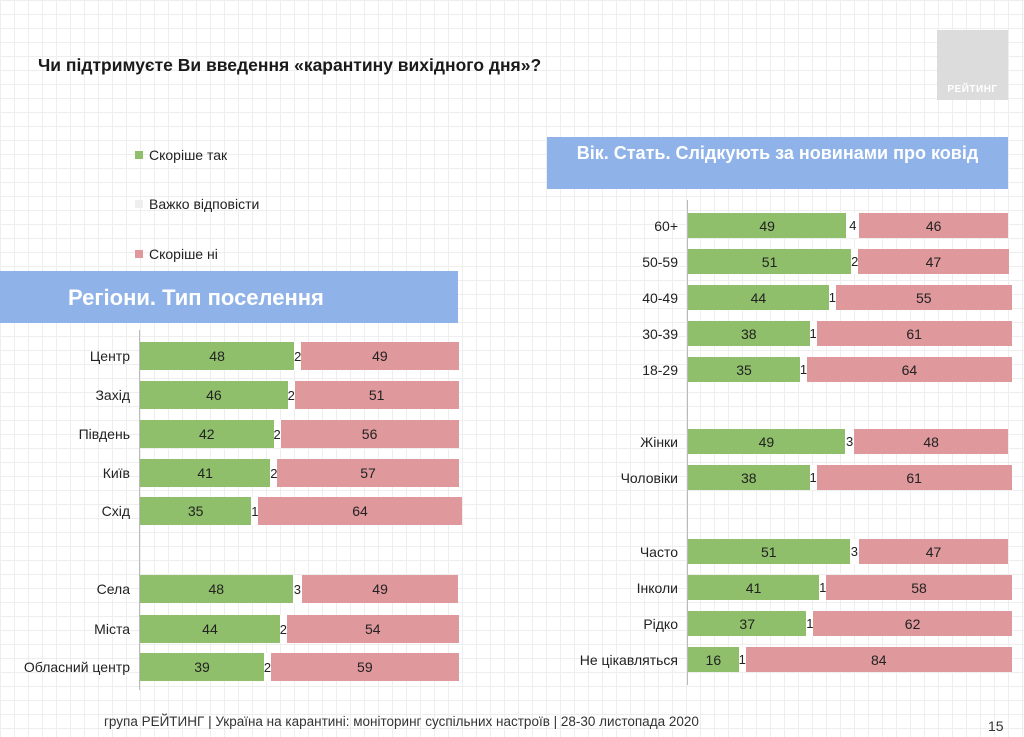  I want to click on page-number: 15, so click(996, 726).